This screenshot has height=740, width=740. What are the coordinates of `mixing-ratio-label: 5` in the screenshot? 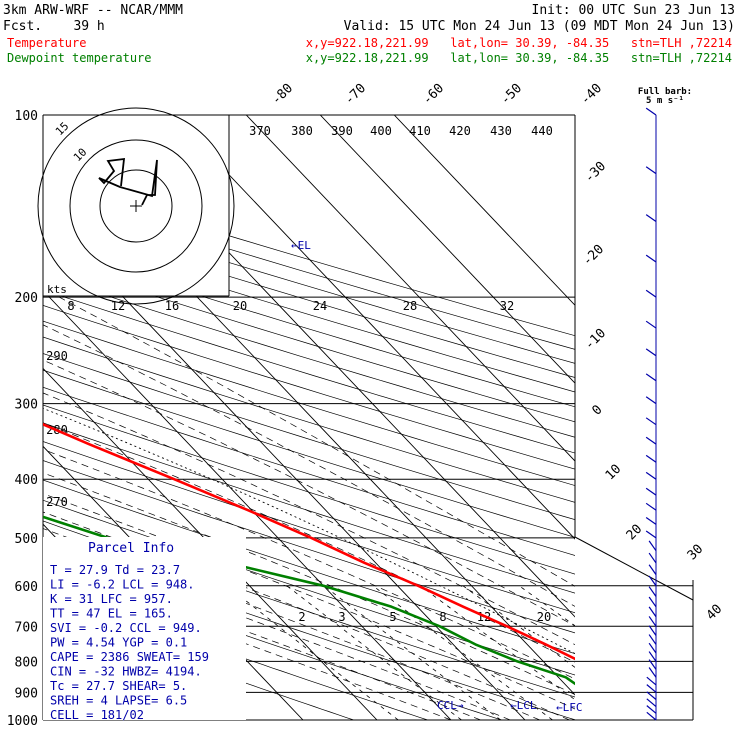 It's located at (392, 617).